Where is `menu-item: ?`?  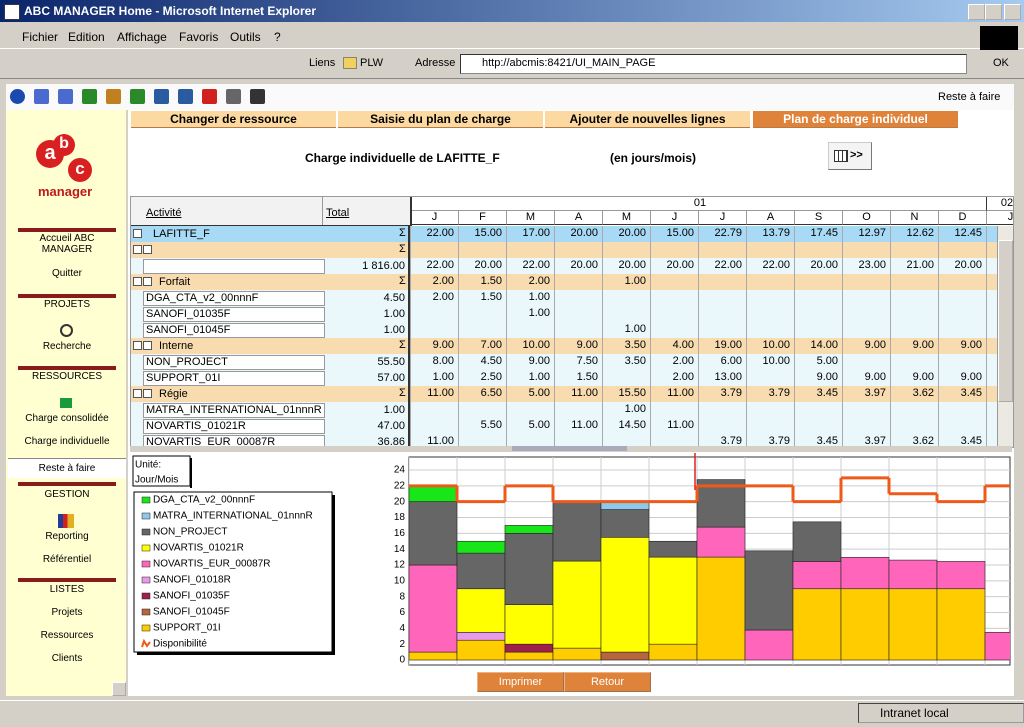 menu-item: ? is located at coordinates (277, 37).